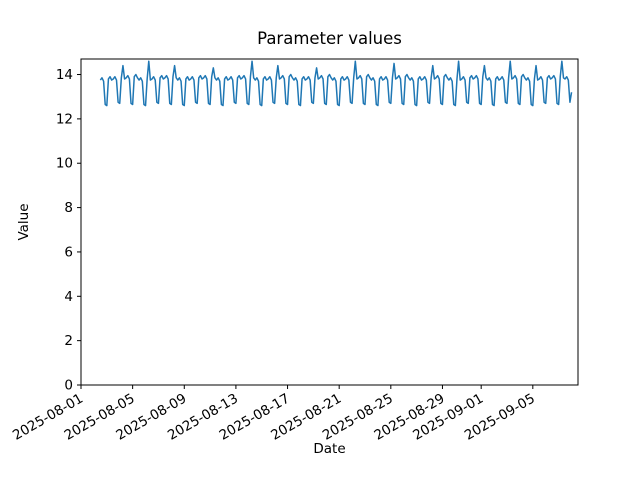  I want to click on x-axis-label: Date, so click(329, 449).